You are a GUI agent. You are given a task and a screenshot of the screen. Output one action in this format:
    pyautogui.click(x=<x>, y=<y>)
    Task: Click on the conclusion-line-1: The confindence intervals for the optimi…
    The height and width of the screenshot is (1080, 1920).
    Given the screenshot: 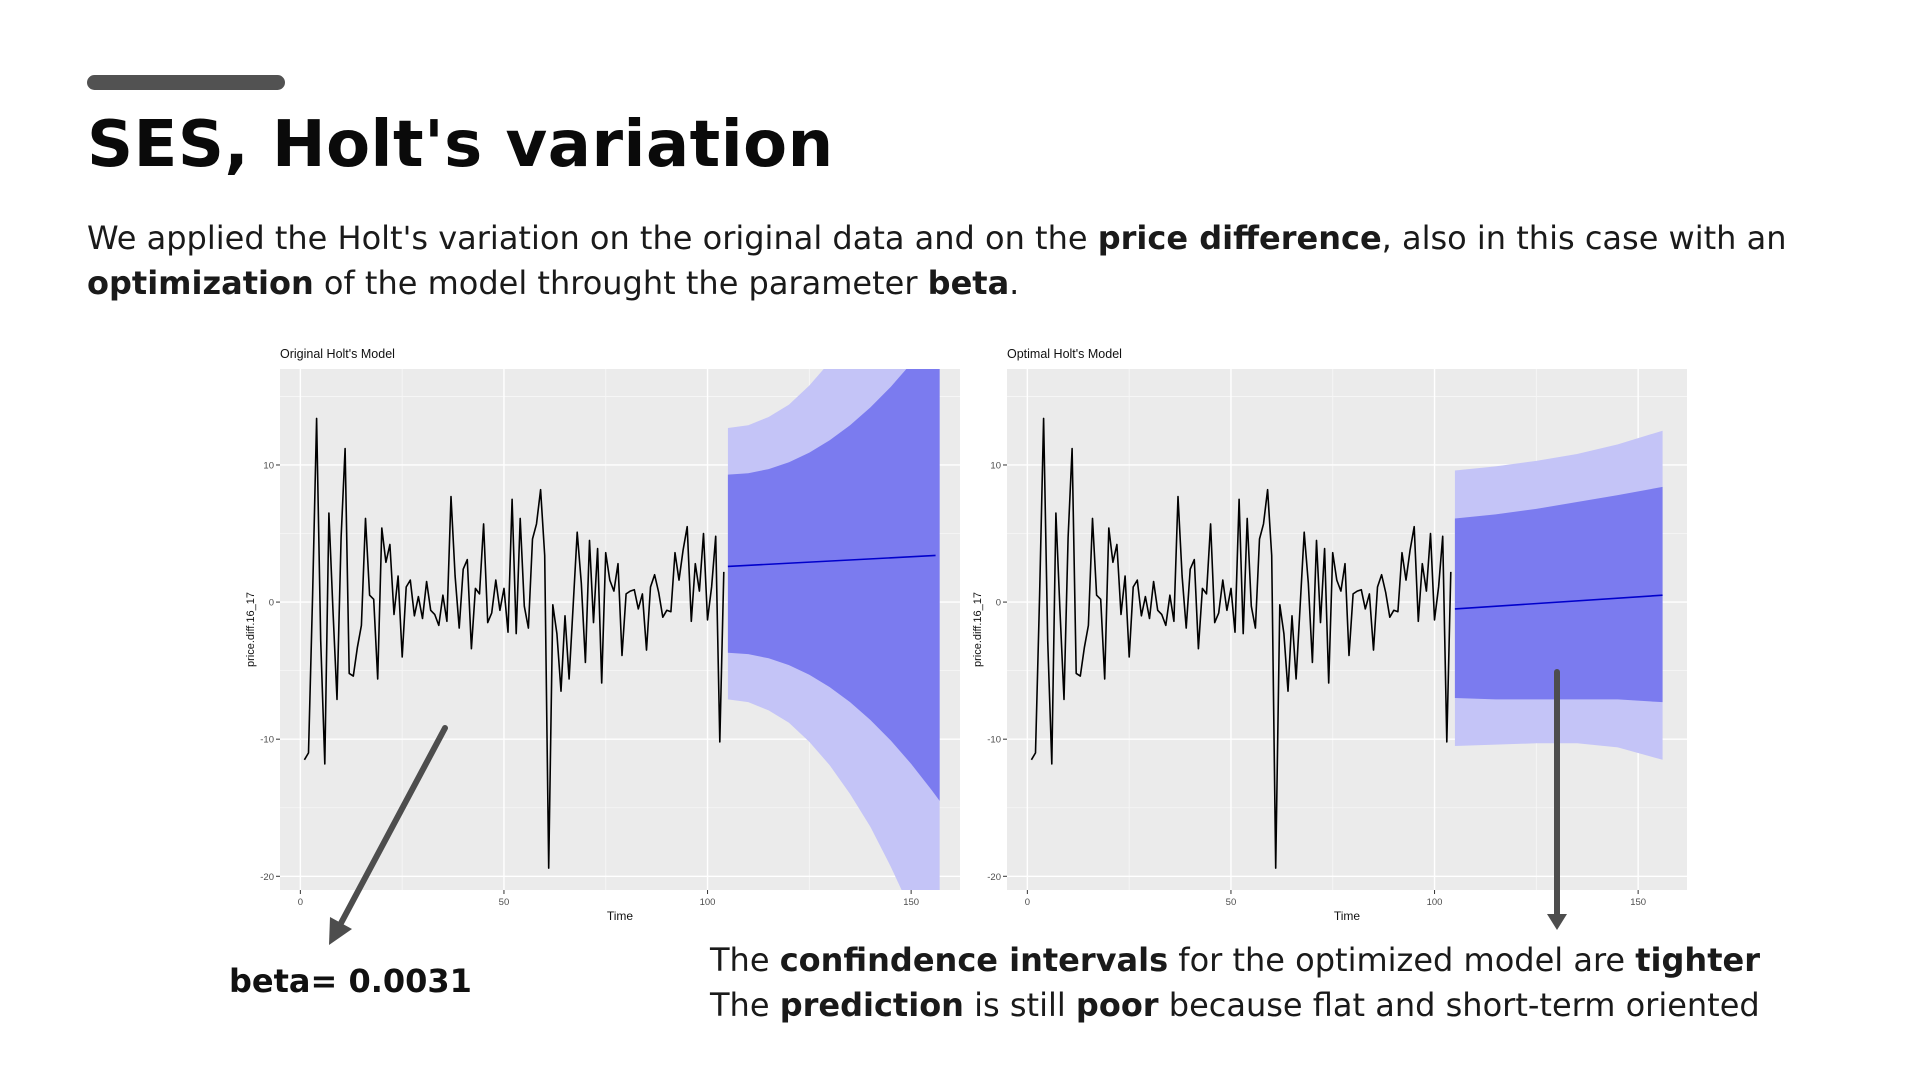 What is the action you would take?
    pyautogui.click(x=1235, y=960)
    